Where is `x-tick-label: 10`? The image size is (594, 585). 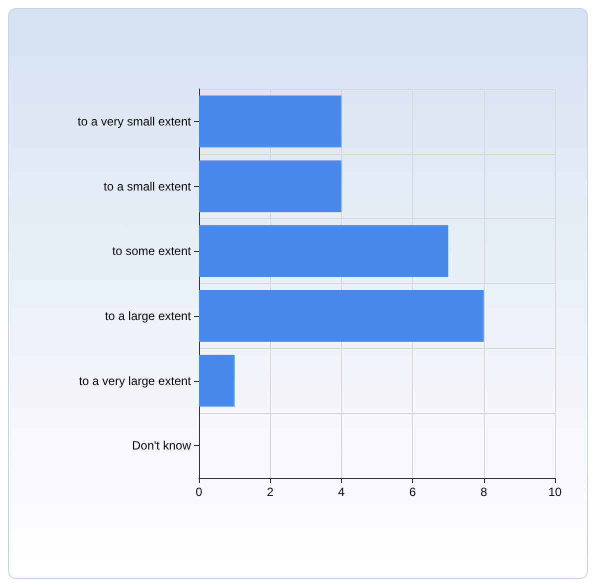
x-tick-label: 10 is located at coordinates (555, 492).